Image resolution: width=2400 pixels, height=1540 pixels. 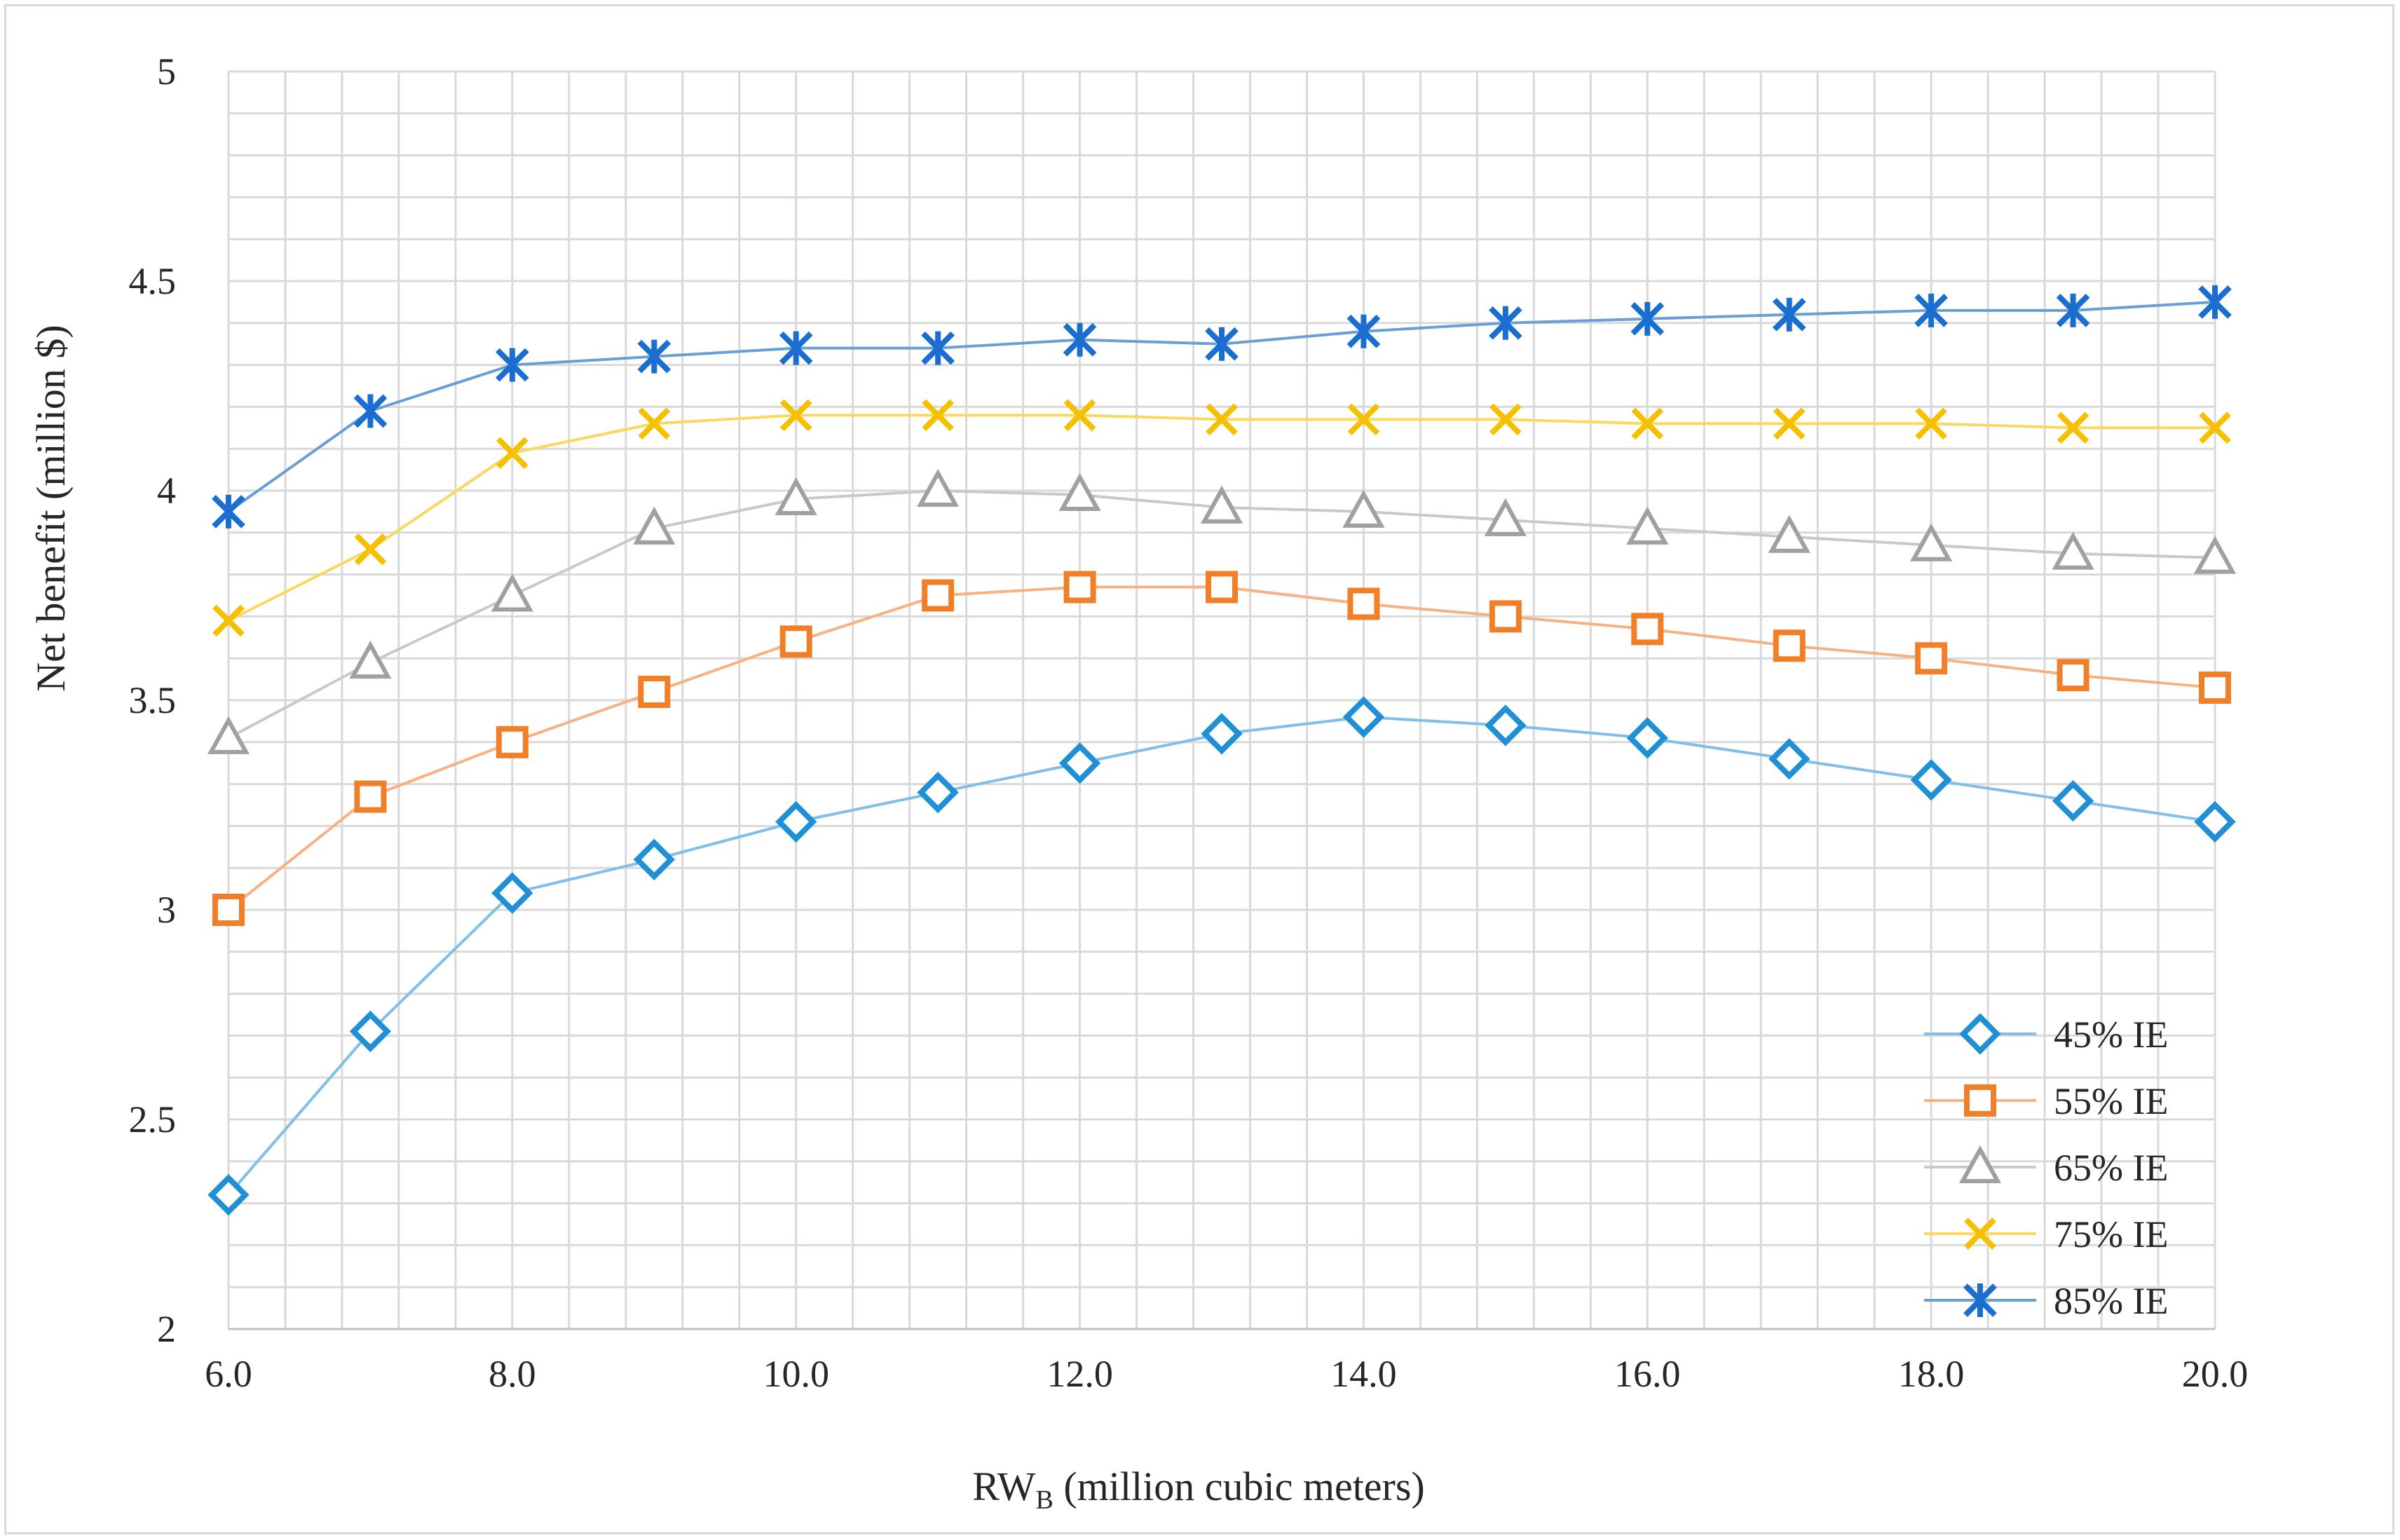 I want to click on series-75-ie, so click(x=1221, y=518).